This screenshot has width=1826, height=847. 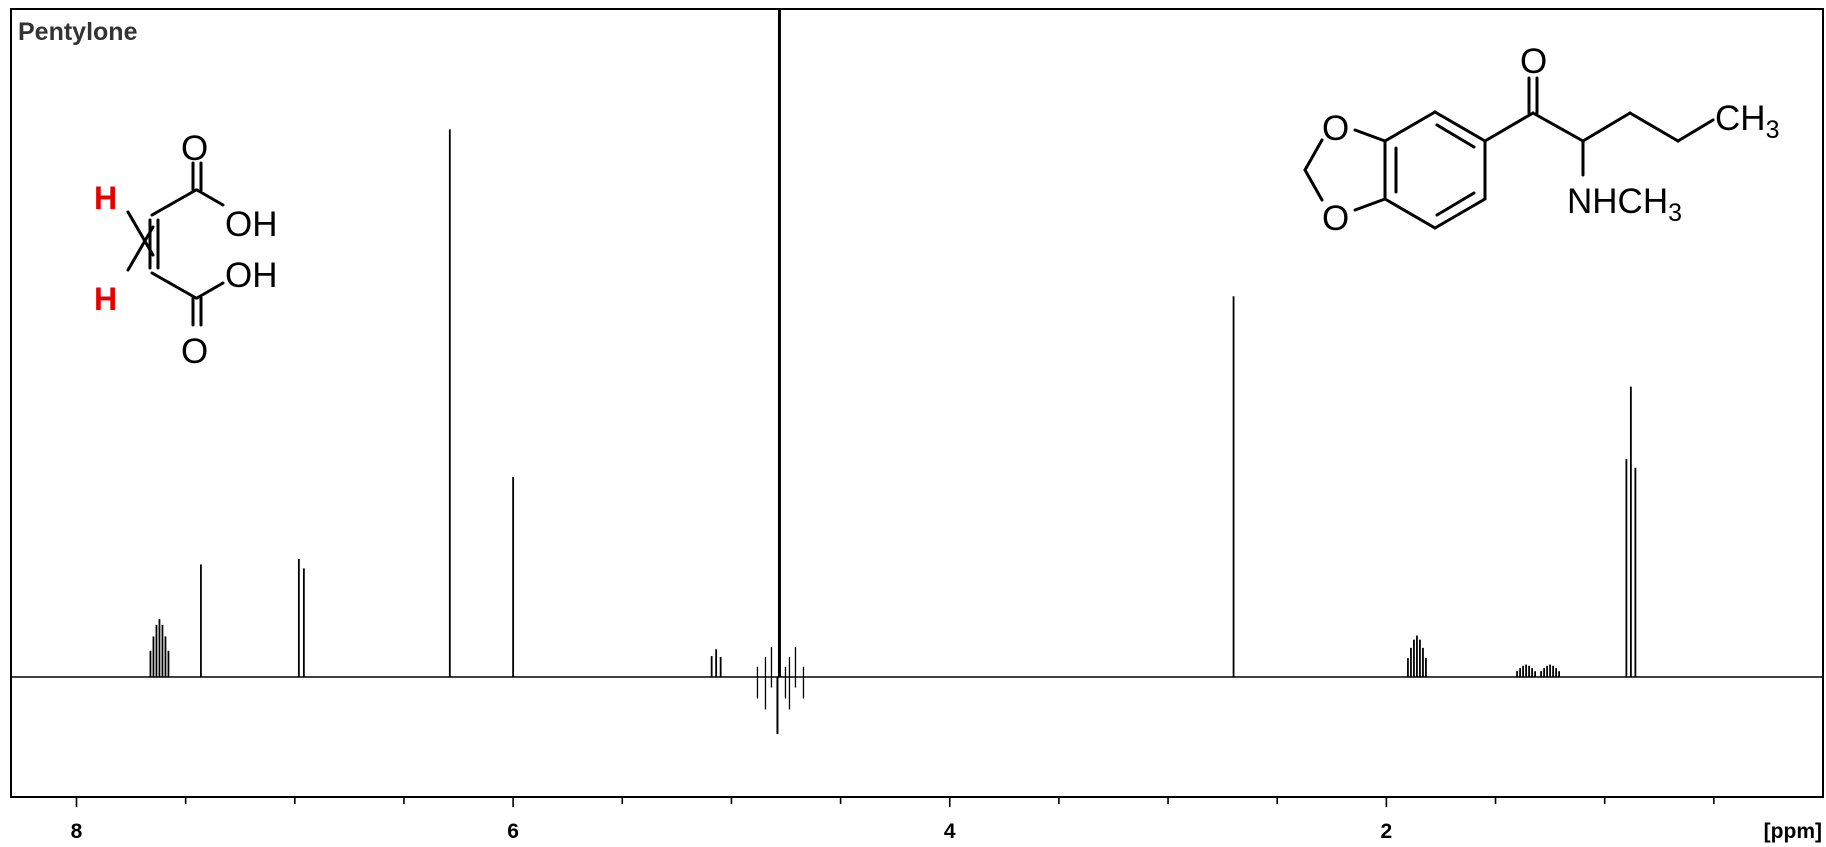 I want to click on pentylone-ch3: CH3, so click(x=1747, y=121).